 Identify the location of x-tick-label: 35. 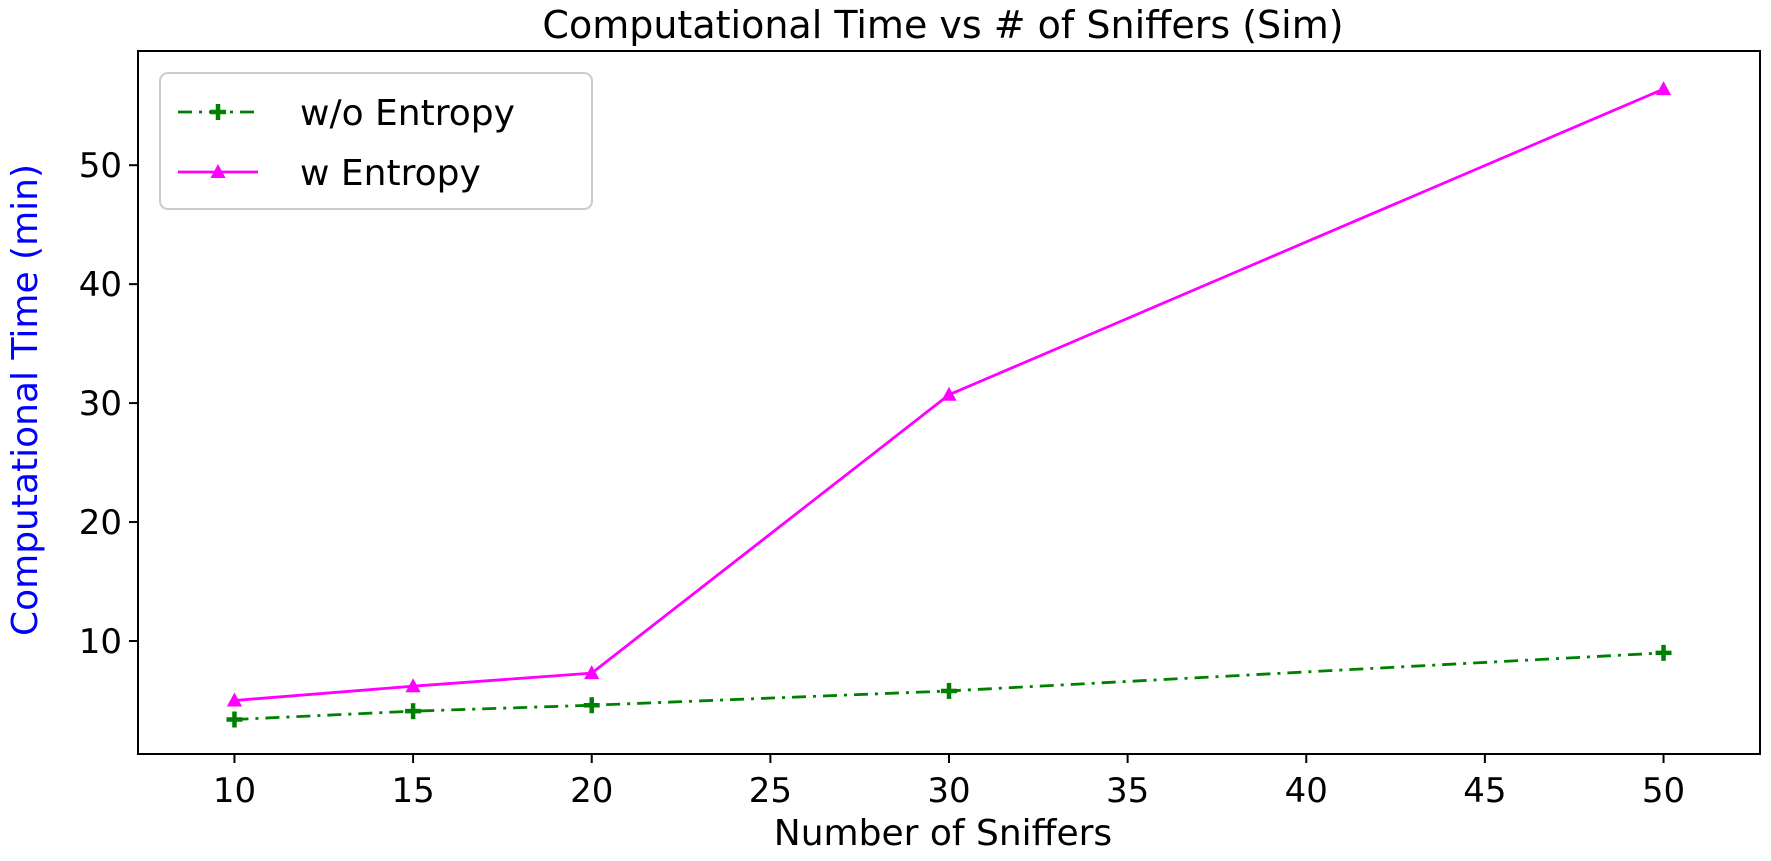
(1127, 791).